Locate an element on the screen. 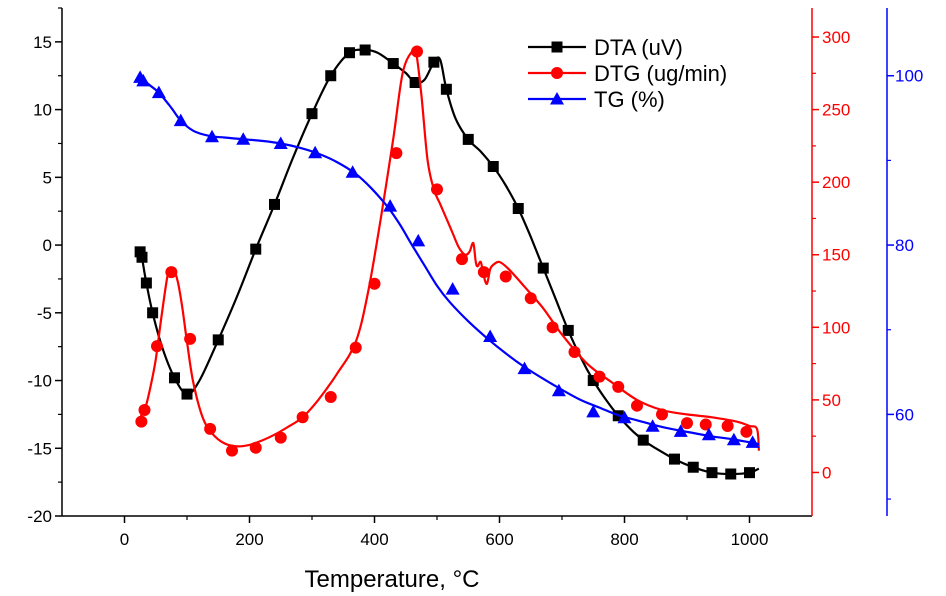  red-y-tick-label: 100 is located at coordinates (836, 327).